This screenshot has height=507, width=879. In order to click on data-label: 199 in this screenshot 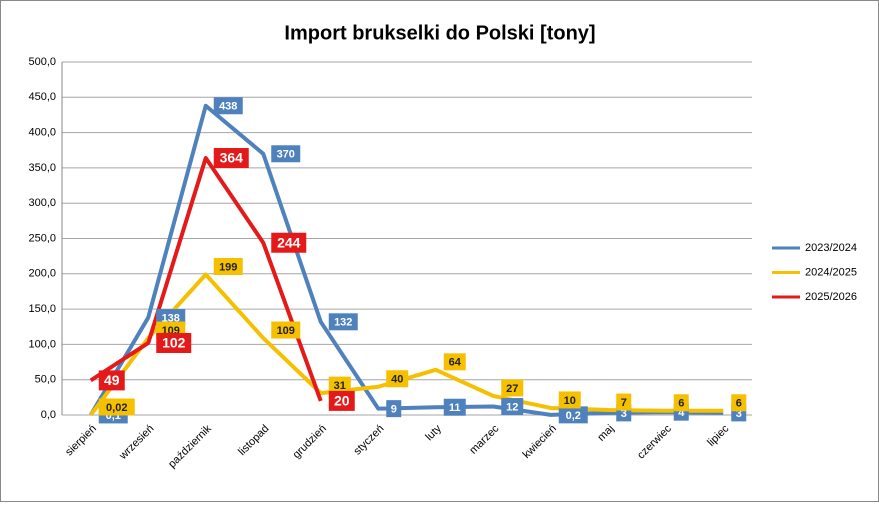, I will do `click(228, 267)`.